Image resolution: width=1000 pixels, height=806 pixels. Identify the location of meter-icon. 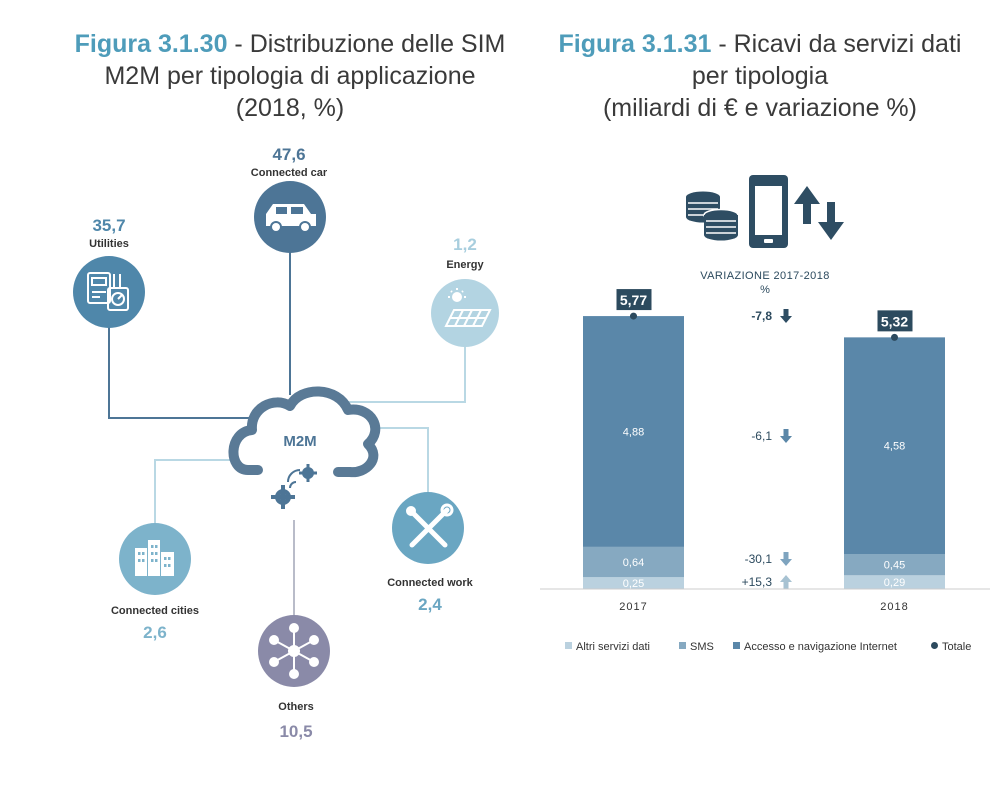
(108, 291).